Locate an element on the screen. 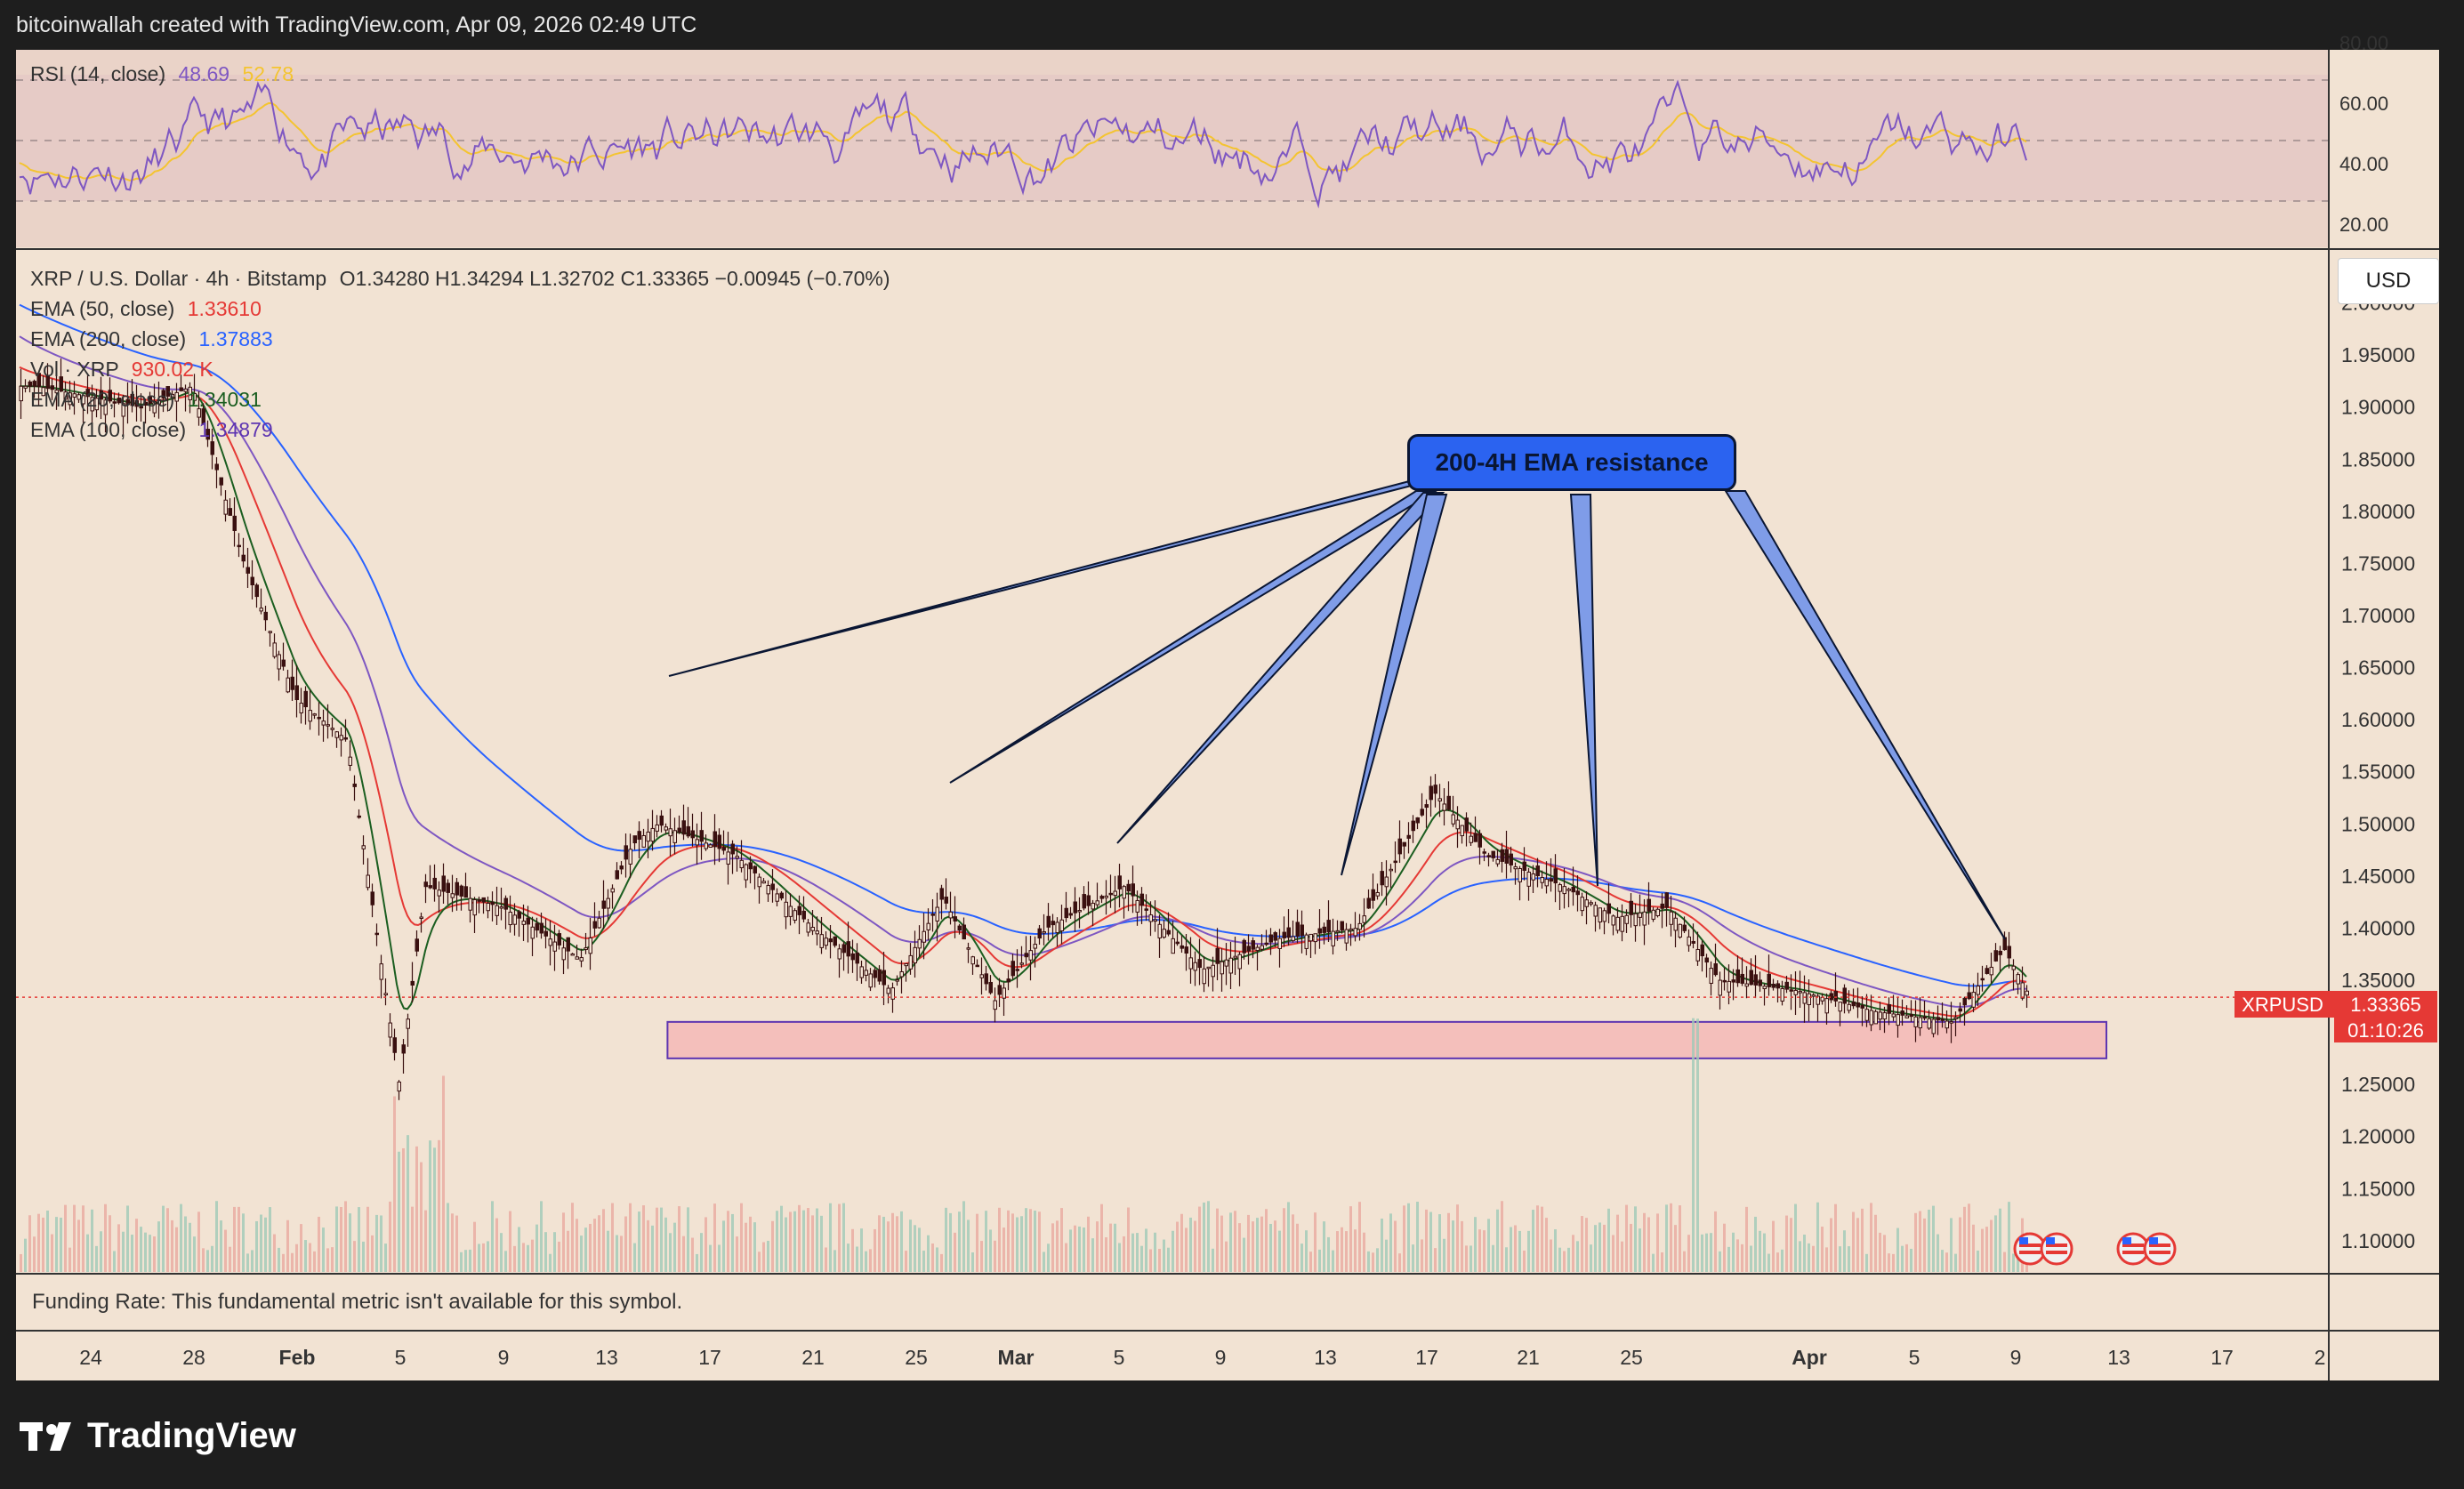 The height and width of the screenshot is (1489, 2464). tradingview-logo: TradingView is located at coordinates (158, 1436).